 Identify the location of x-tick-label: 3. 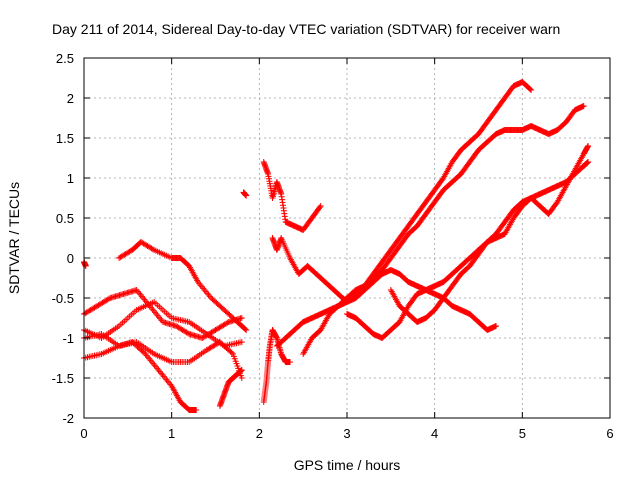
(346, 433).